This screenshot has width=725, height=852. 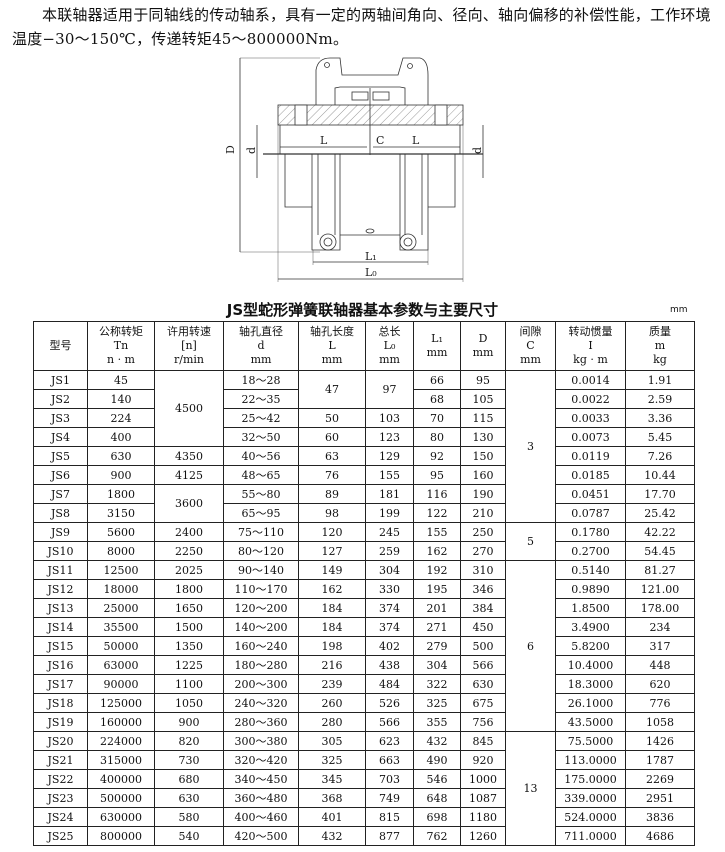 I want to click on table-cell: 1260, so click(x=483, y=836).